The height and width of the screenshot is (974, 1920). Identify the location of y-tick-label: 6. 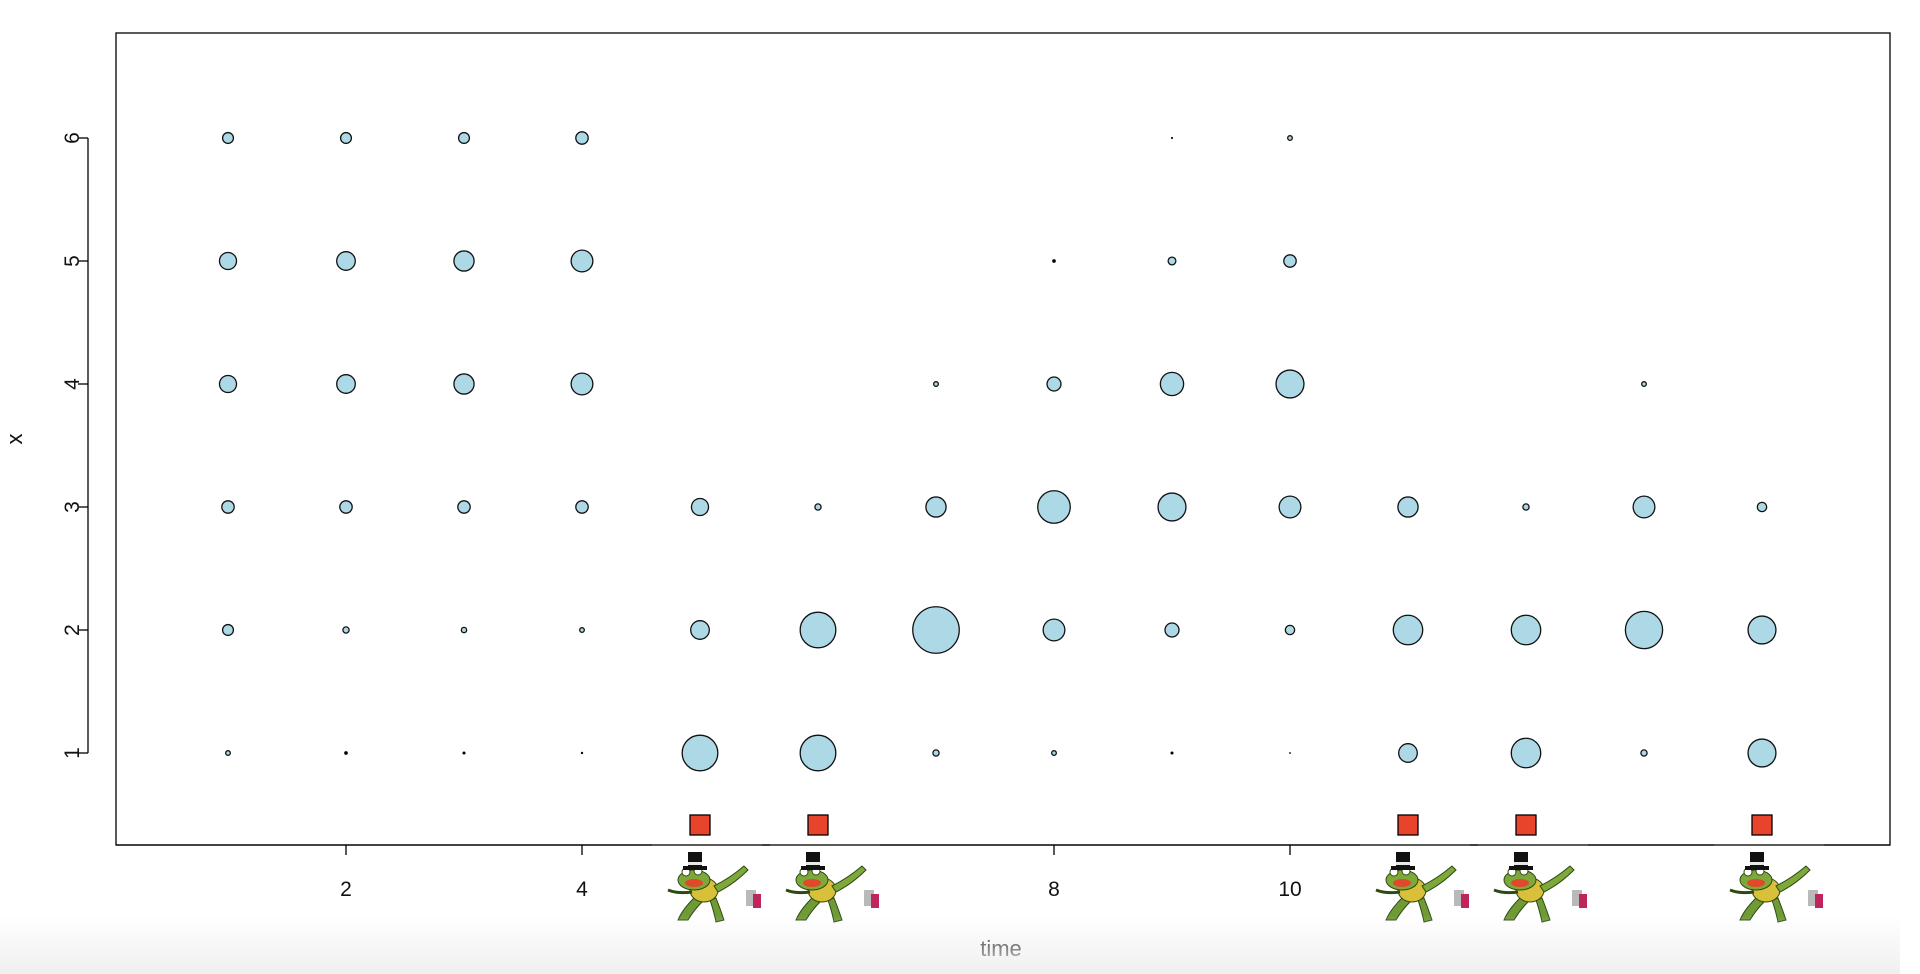
(72, 138).